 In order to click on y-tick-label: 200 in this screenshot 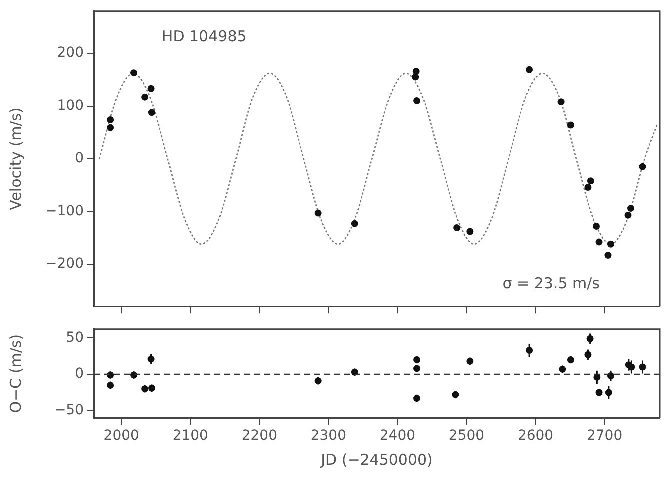, I will do `click(70, 53)`.